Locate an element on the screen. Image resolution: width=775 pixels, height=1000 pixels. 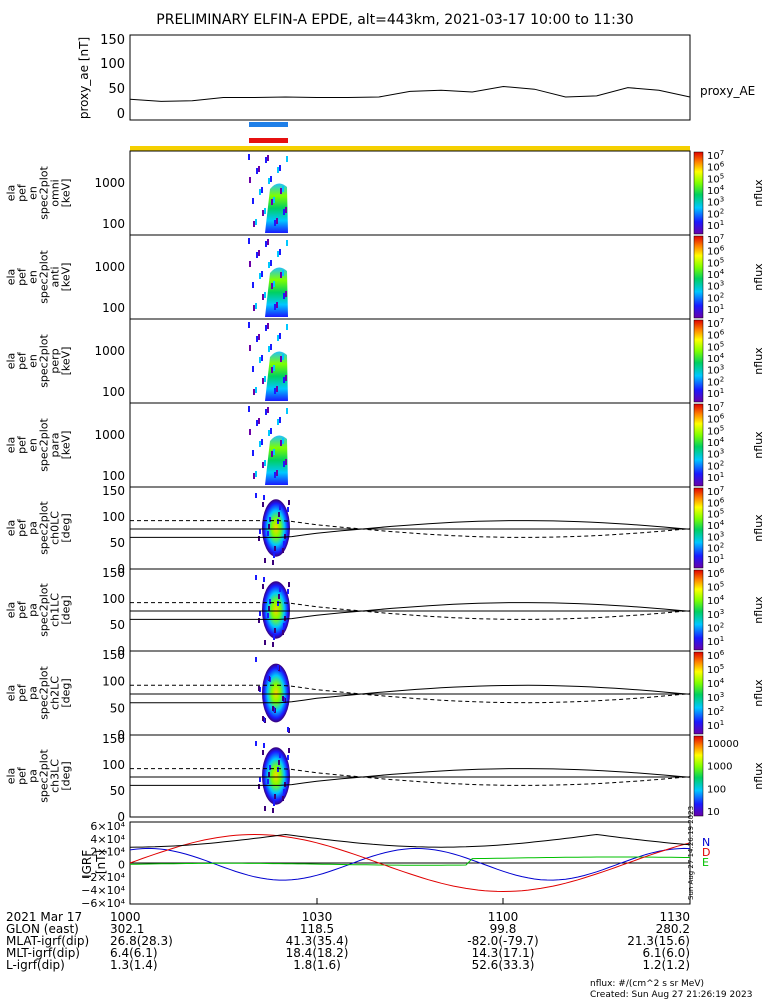
ephemeris-label: L-igrf(dip) is located at coordinates (35, 965).